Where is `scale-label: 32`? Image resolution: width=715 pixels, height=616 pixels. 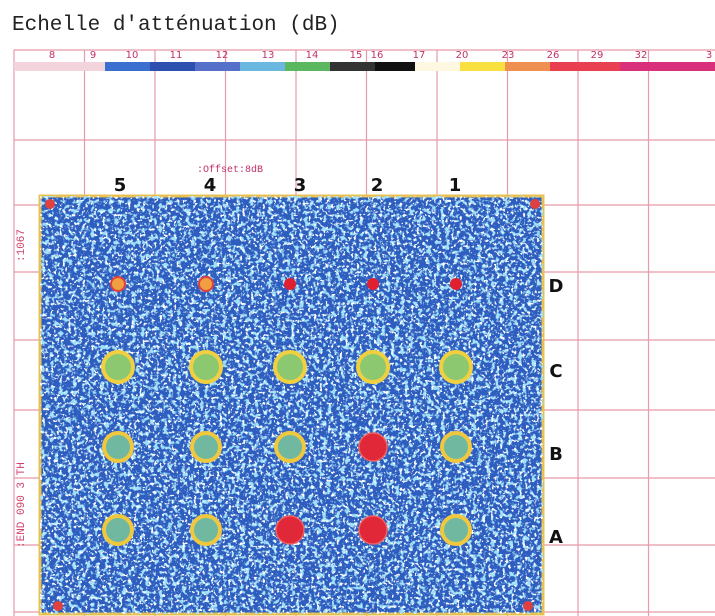
scale-label: 32 is located at coordinates (641, 55).